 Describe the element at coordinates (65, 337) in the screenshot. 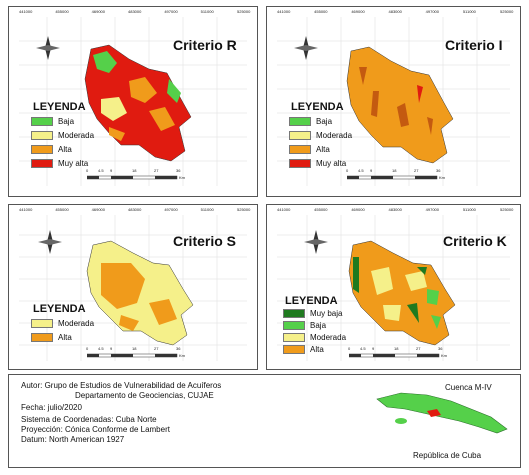

I see `legend-label: Alta` at that location.